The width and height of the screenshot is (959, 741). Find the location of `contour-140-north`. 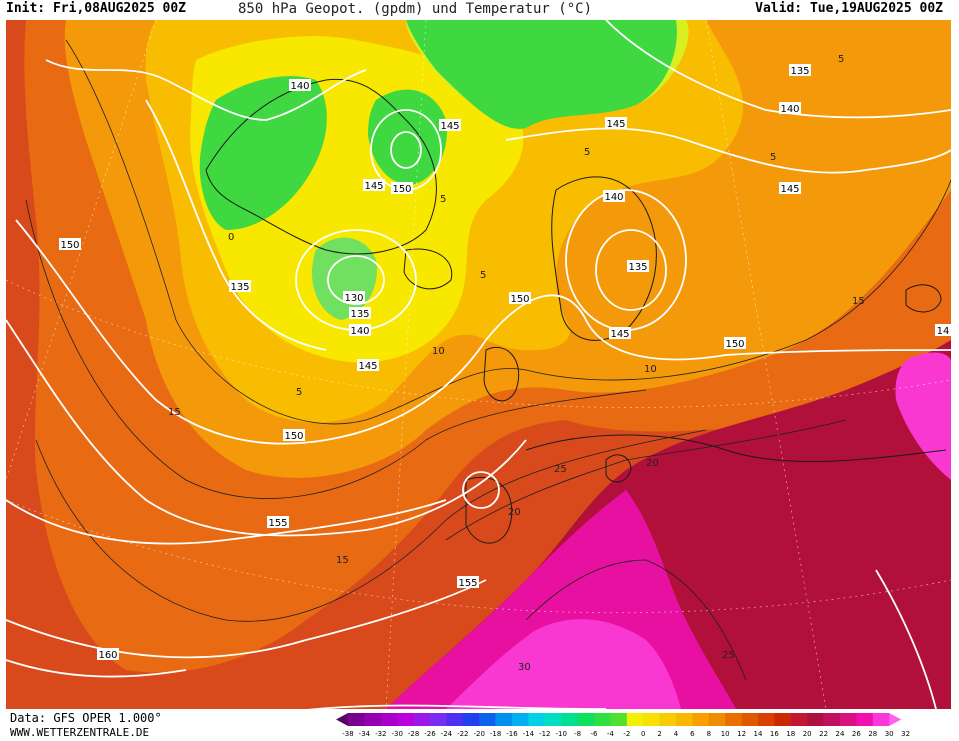

contour-140-north is located at coordinates (206, 90).